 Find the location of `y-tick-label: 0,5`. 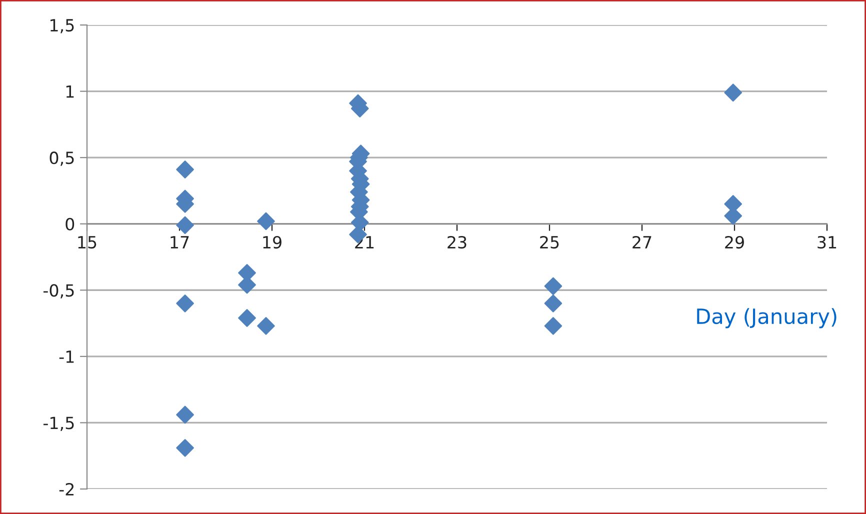

y-tick-label: 0,5 is located at coordinates (62, 159).